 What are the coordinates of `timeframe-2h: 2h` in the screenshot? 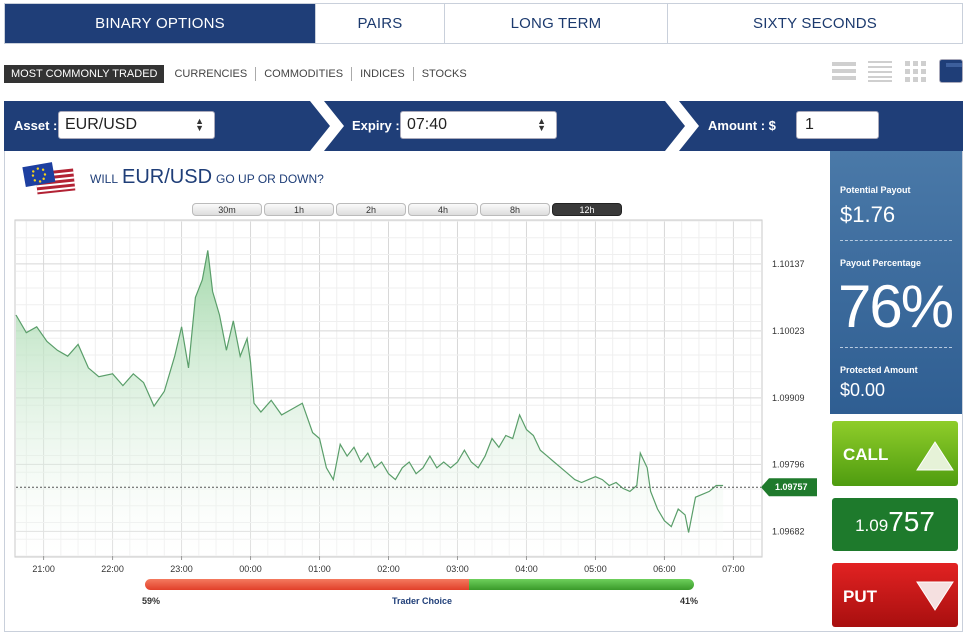 It's located at (371, 209).